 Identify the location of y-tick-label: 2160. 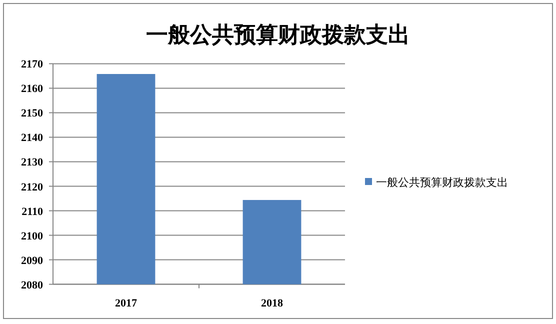
(32, 89).